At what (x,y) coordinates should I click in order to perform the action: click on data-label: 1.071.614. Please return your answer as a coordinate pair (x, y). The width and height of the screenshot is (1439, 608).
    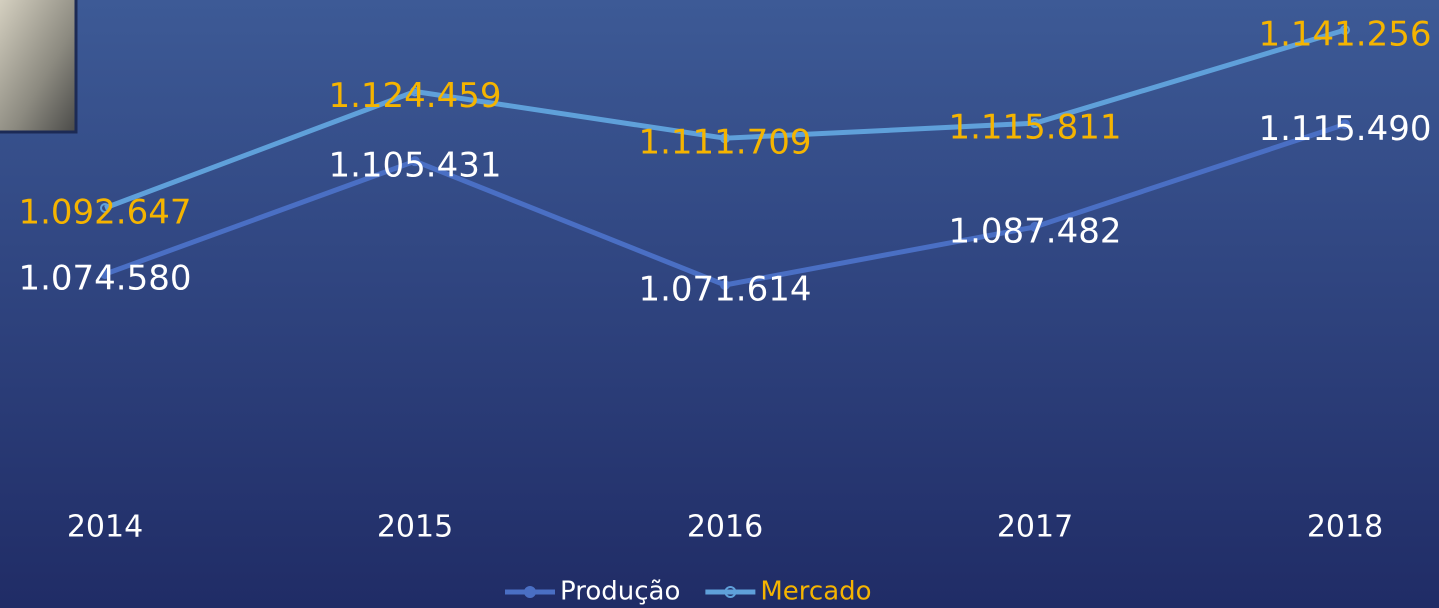
    Looking at the image, I should click on (724, 290).